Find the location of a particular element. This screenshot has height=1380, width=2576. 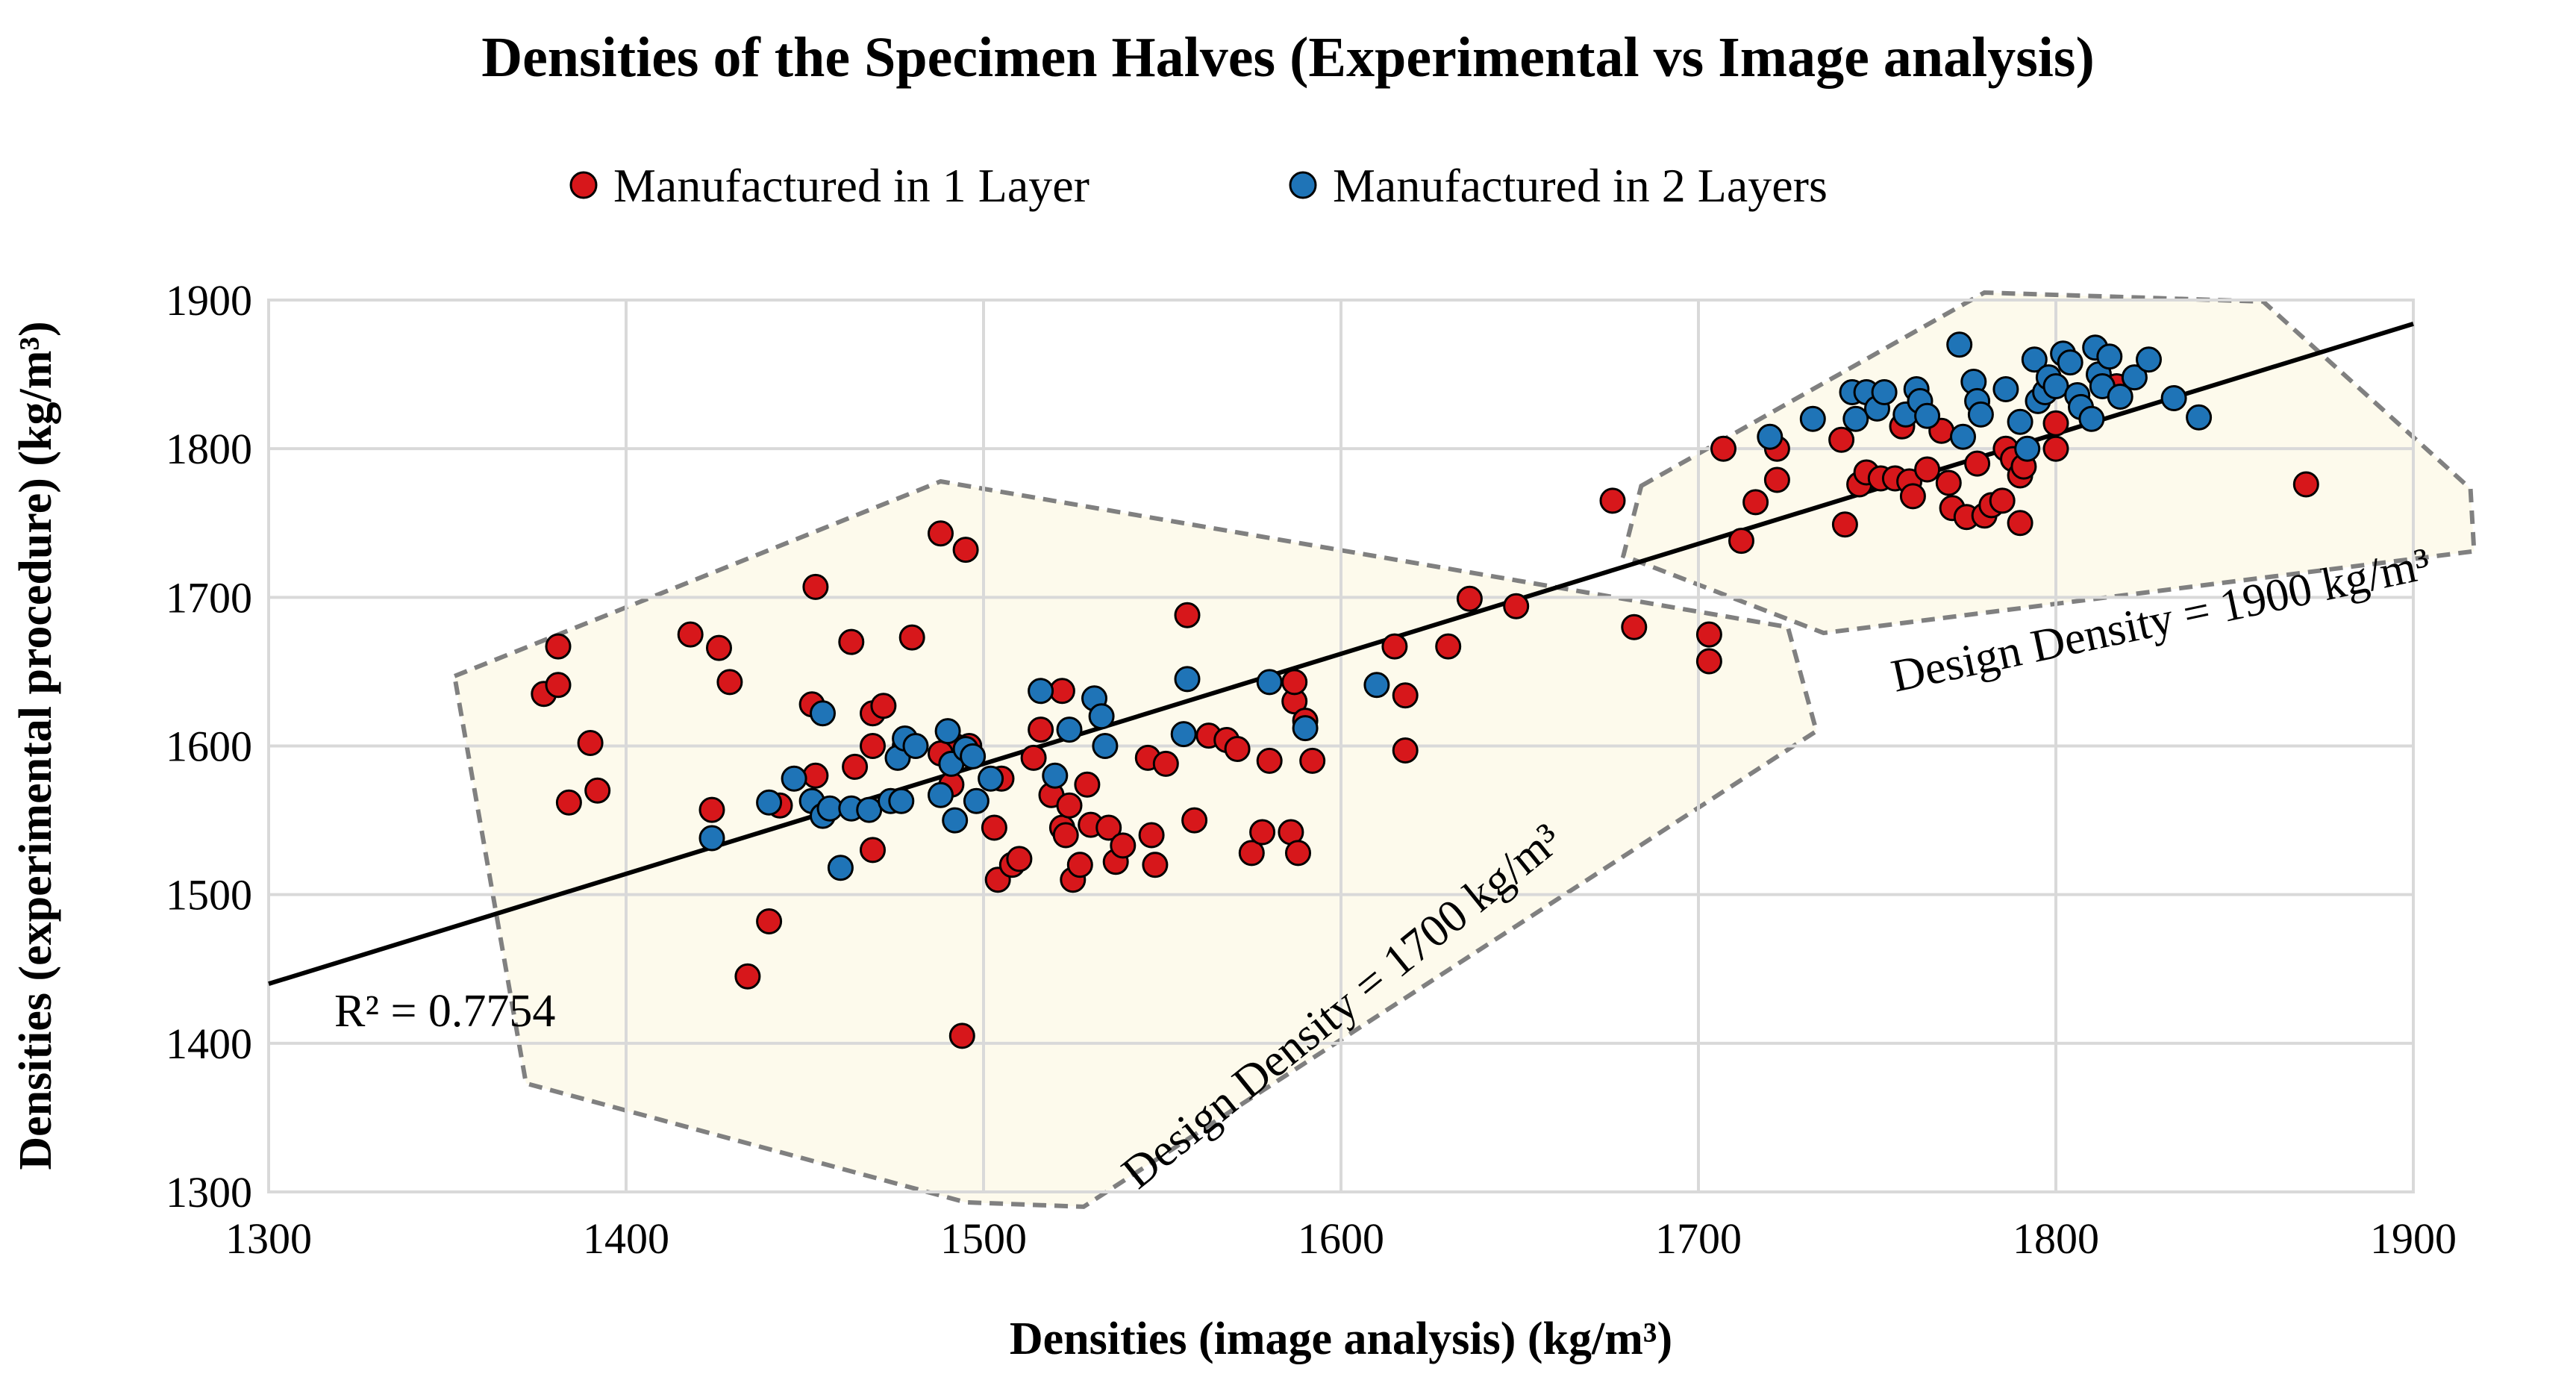

y-axis-ticks: 1300 1400 1500 1600 1700 1800 1900 is located at coordinates (209, 746).